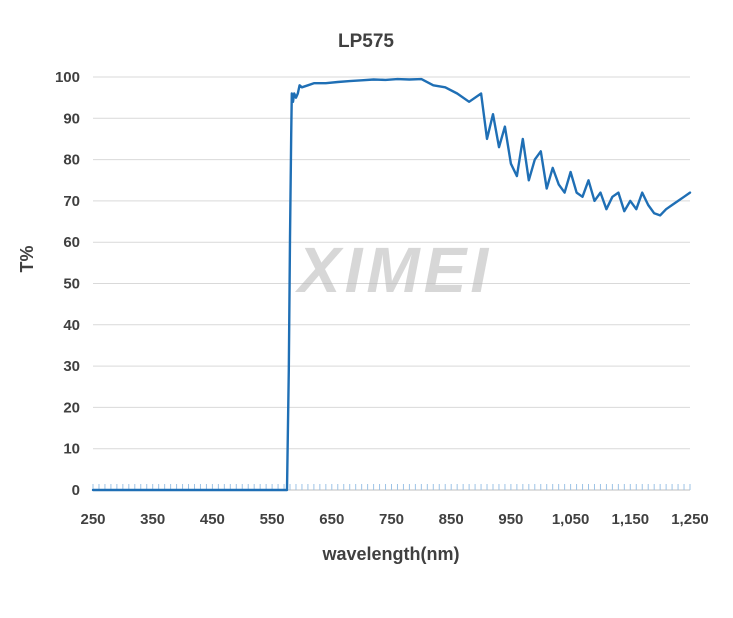  I want to click on x-tick-label: 850, so click(451, 519).